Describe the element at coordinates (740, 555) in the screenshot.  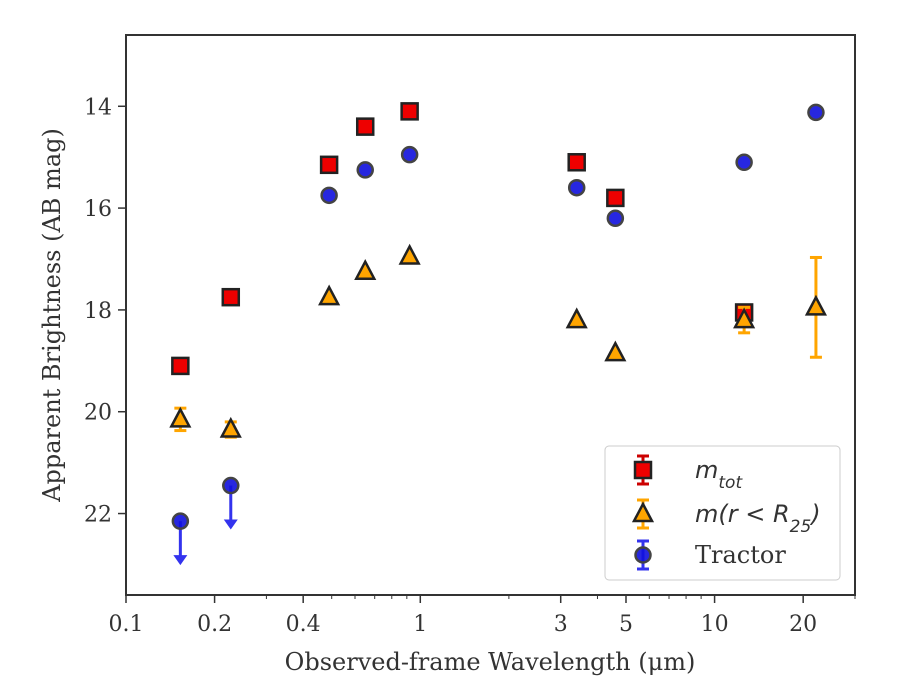
I see `legend-label-tractor: Tractor` at that location.